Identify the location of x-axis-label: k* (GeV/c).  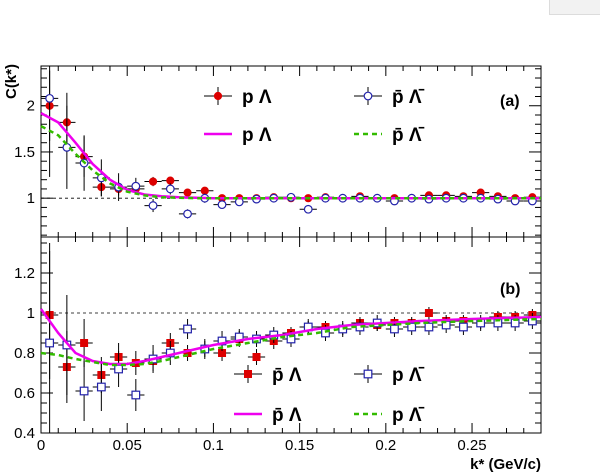
(505, 464).